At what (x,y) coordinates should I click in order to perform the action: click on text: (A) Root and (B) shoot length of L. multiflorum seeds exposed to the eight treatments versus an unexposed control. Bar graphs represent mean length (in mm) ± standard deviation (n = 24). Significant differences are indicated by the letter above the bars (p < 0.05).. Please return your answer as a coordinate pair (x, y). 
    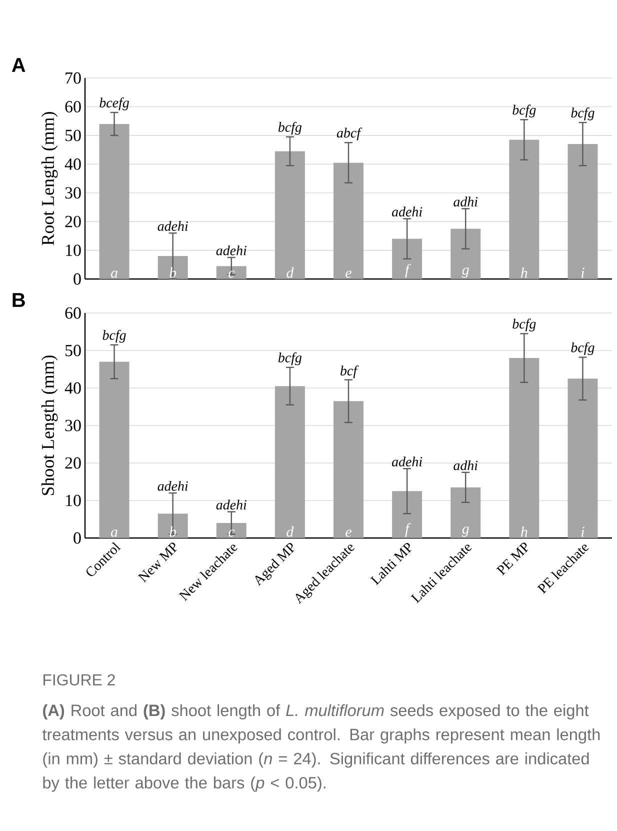
    Looking at the image, I should click on (321, 748).